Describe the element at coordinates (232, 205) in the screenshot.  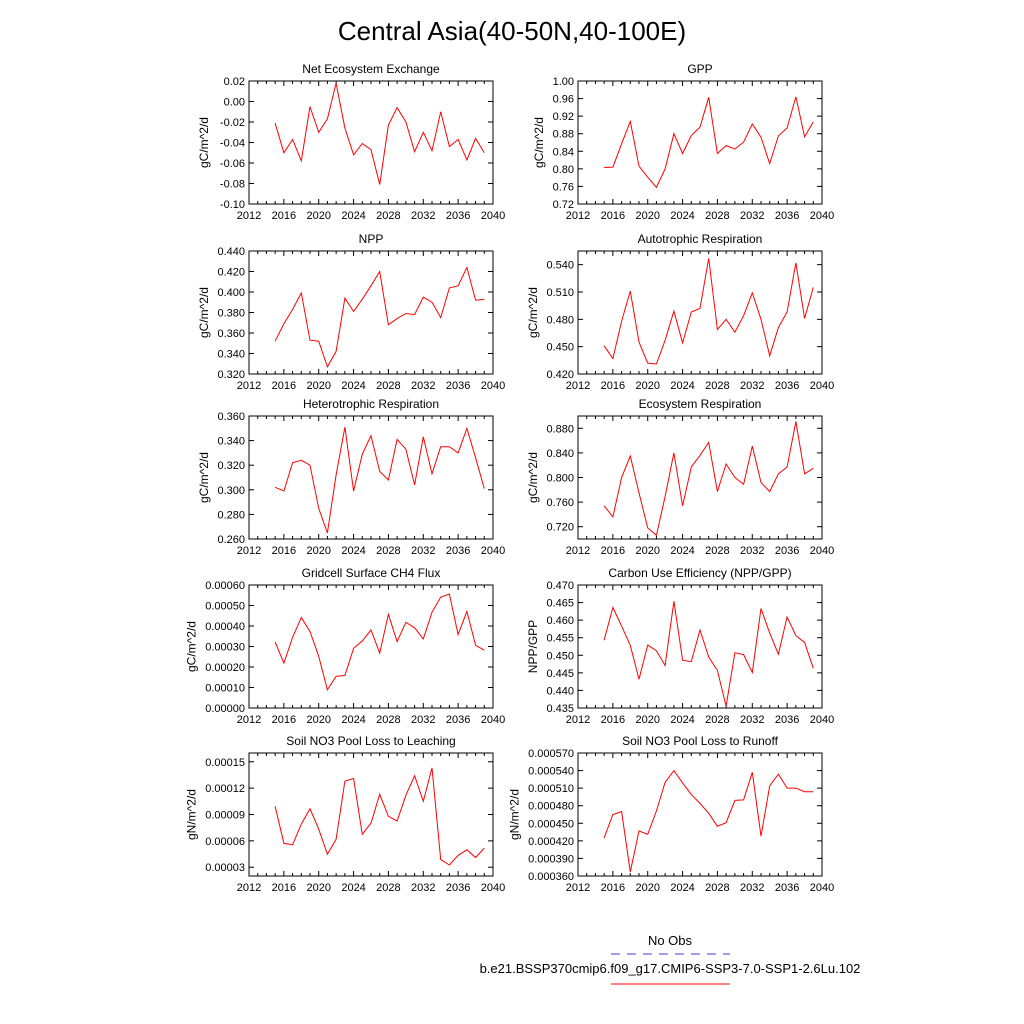
I see `y-tick-label: -0.10` at that location.